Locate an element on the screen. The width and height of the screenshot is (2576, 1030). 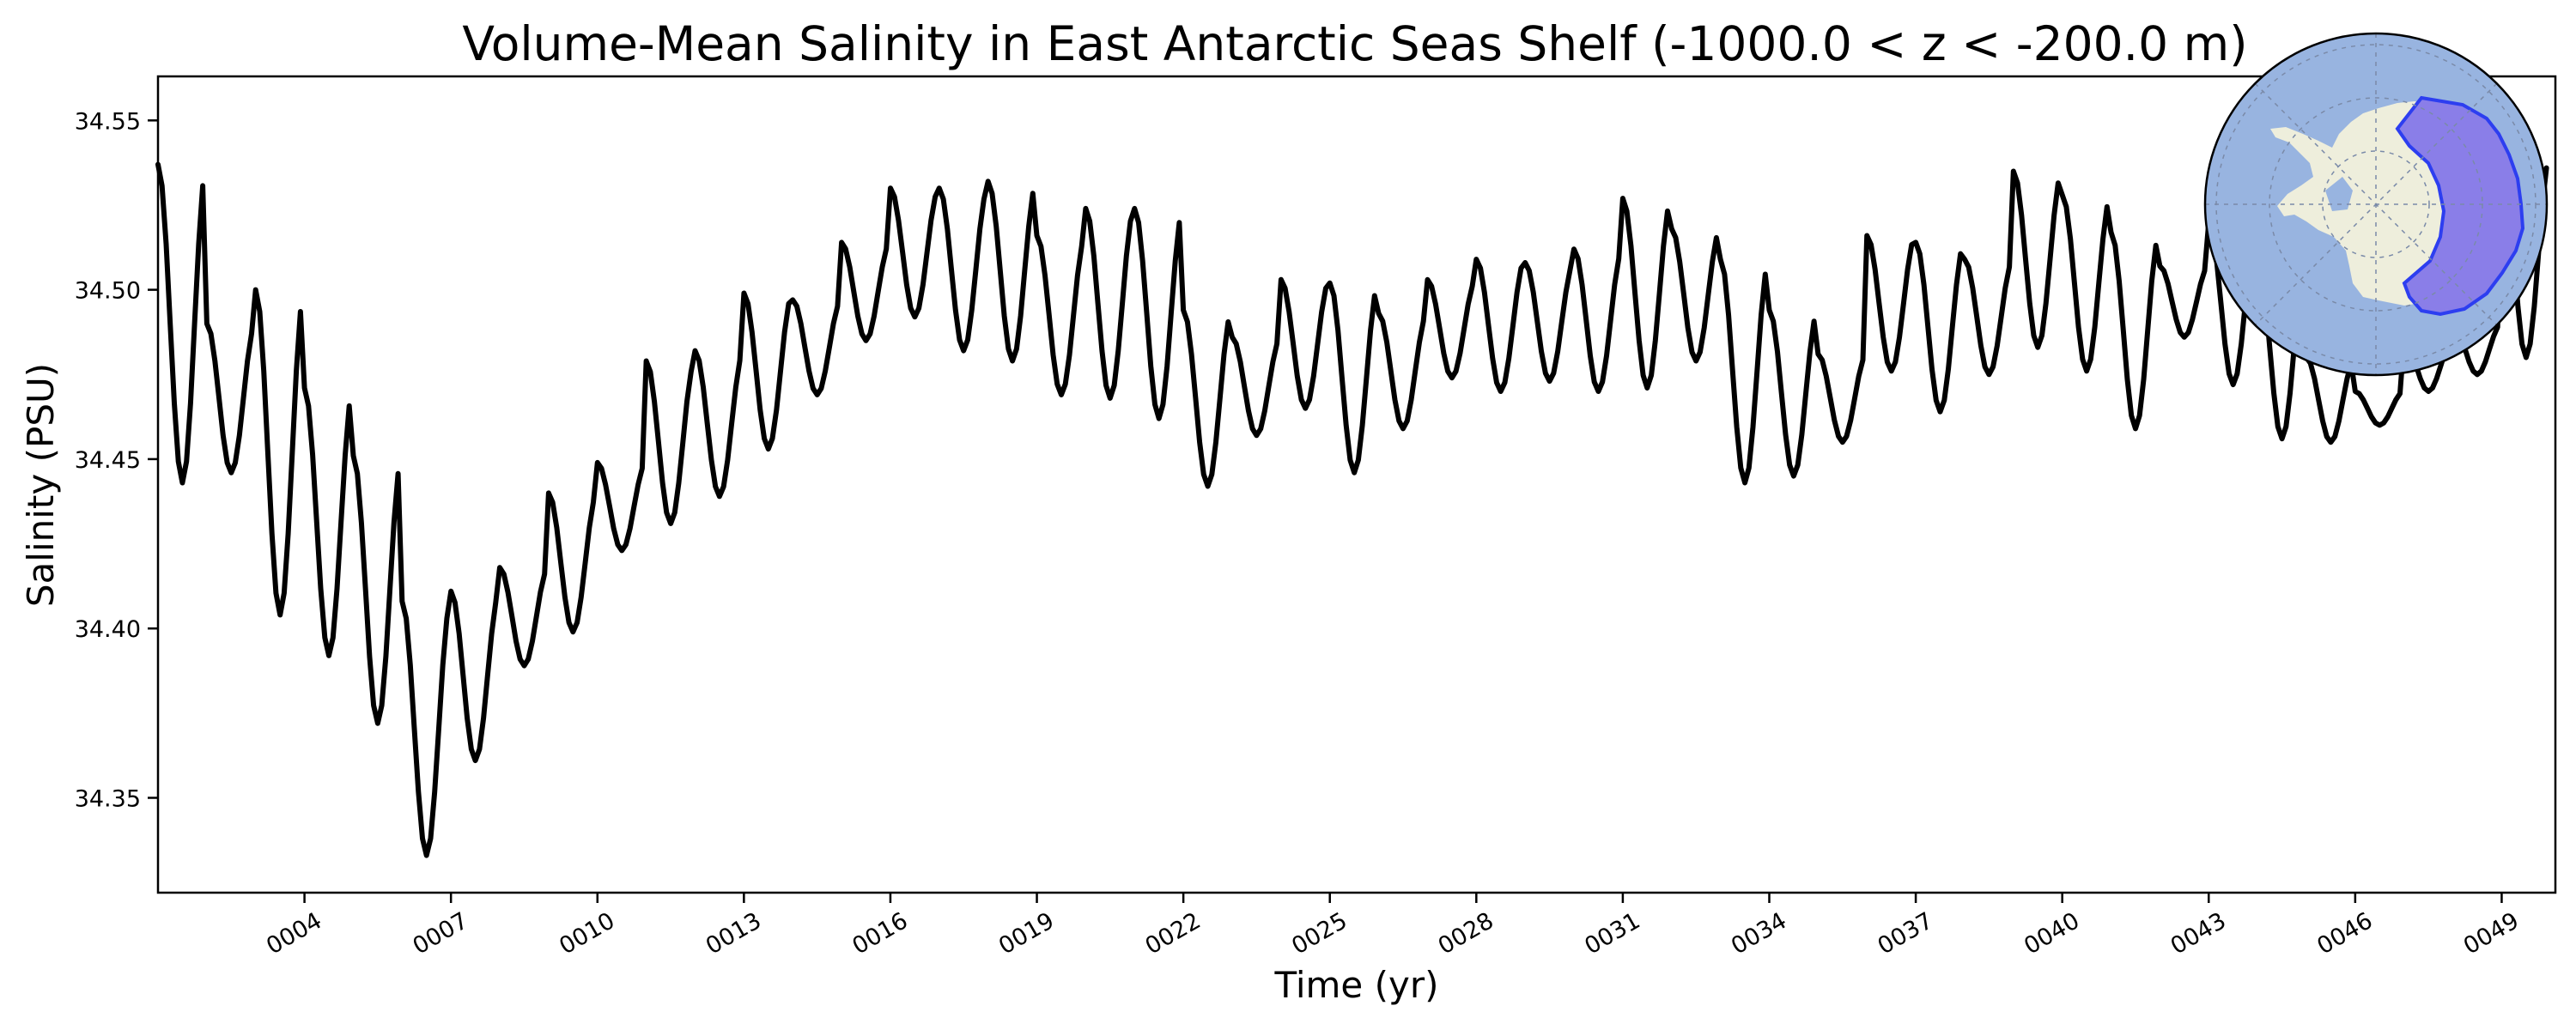
x-tick-label: 0004 is located at coordinates (294, 933).